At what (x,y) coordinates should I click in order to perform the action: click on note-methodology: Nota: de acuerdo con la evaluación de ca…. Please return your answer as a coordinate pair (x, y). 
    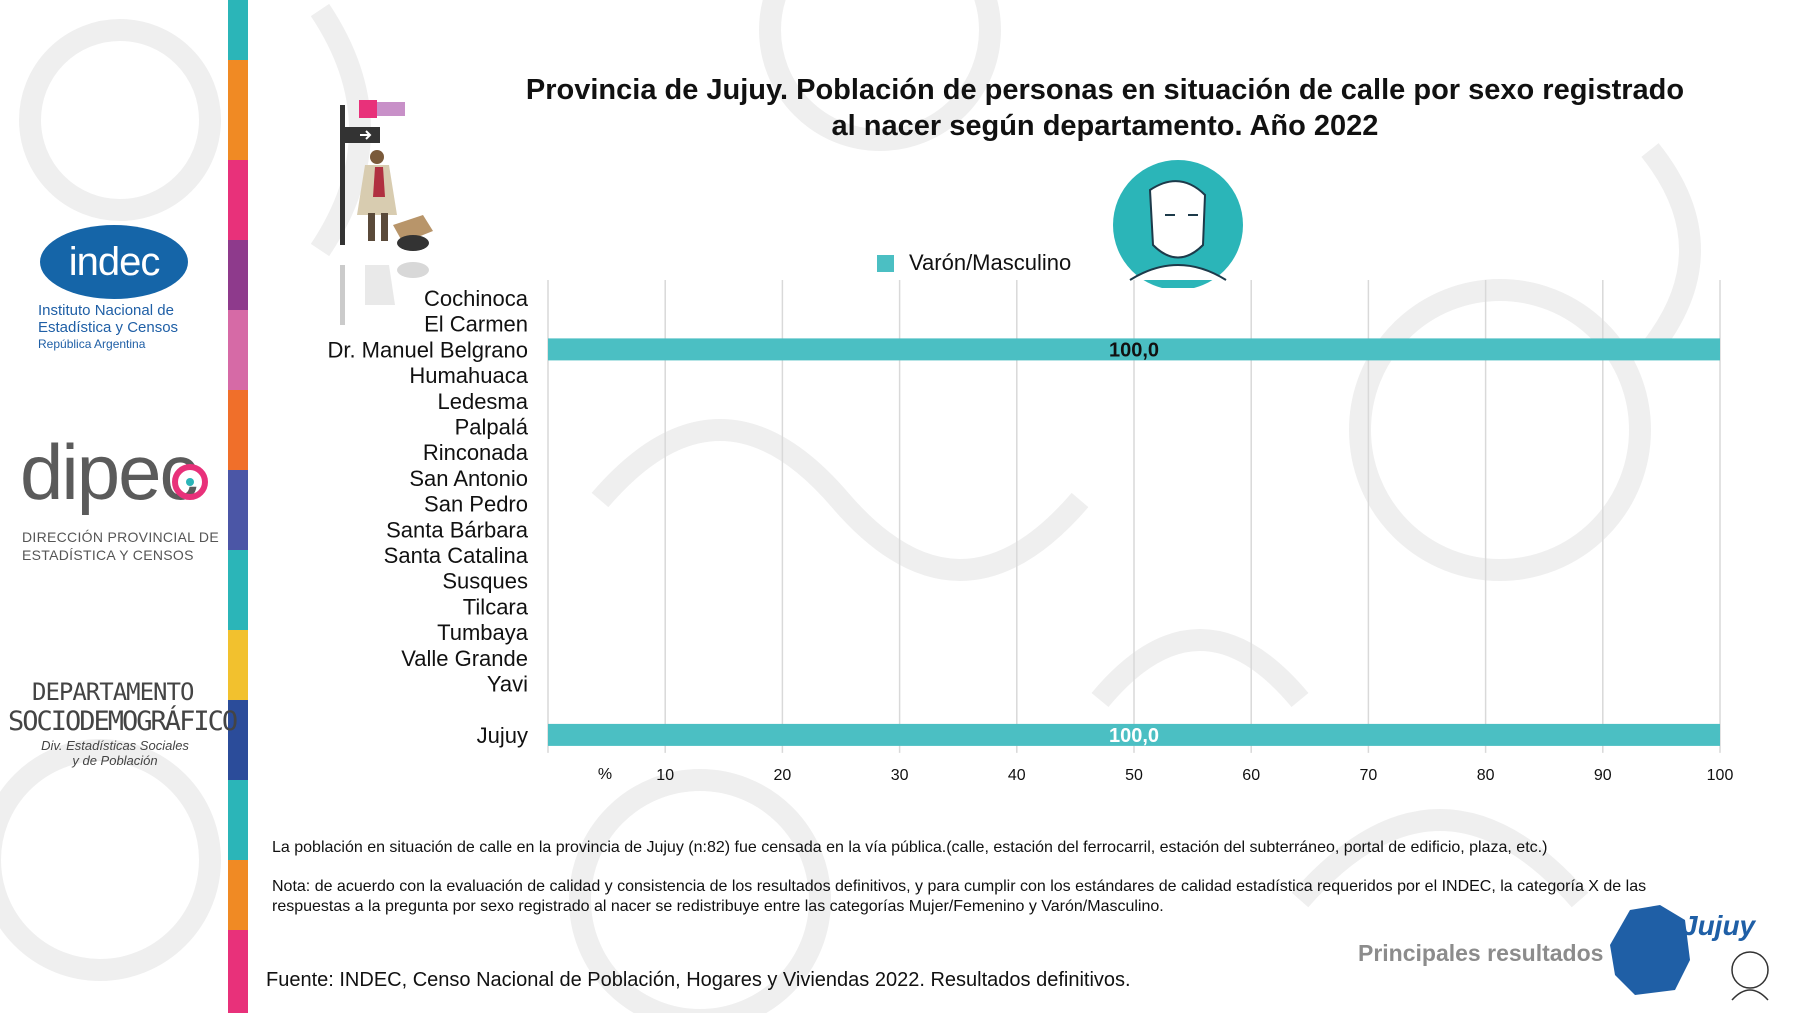
    Looking at the image, I should click on (959, 896).